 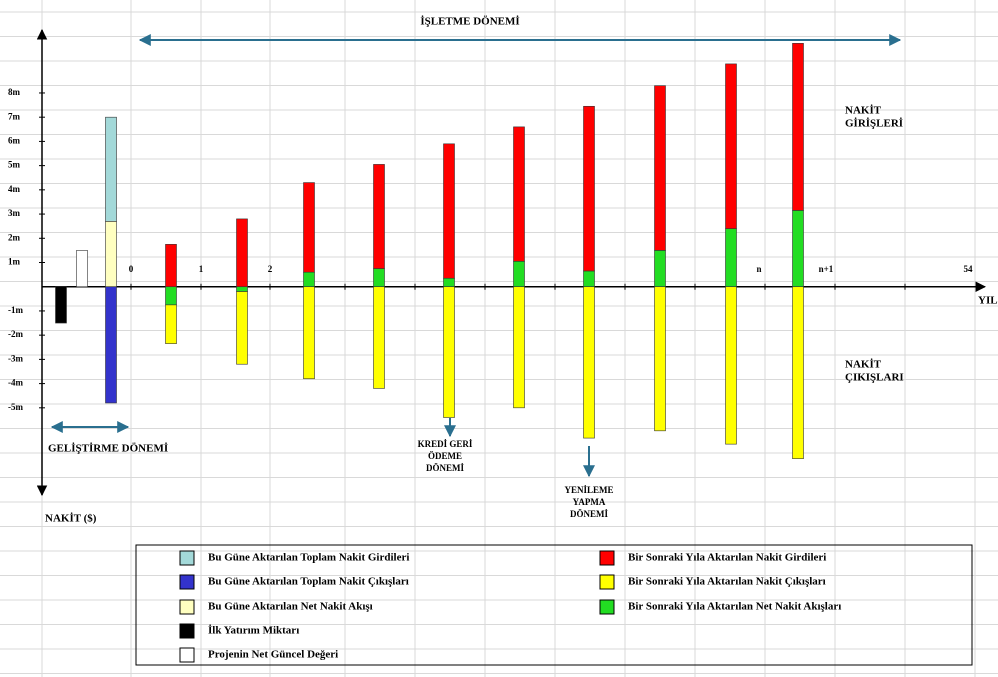 What do you see at coordinates (469, 21) in the screenshot?
I see `annotation: İŞLETME DÖNEMİ` at bounding box center [469, 21].